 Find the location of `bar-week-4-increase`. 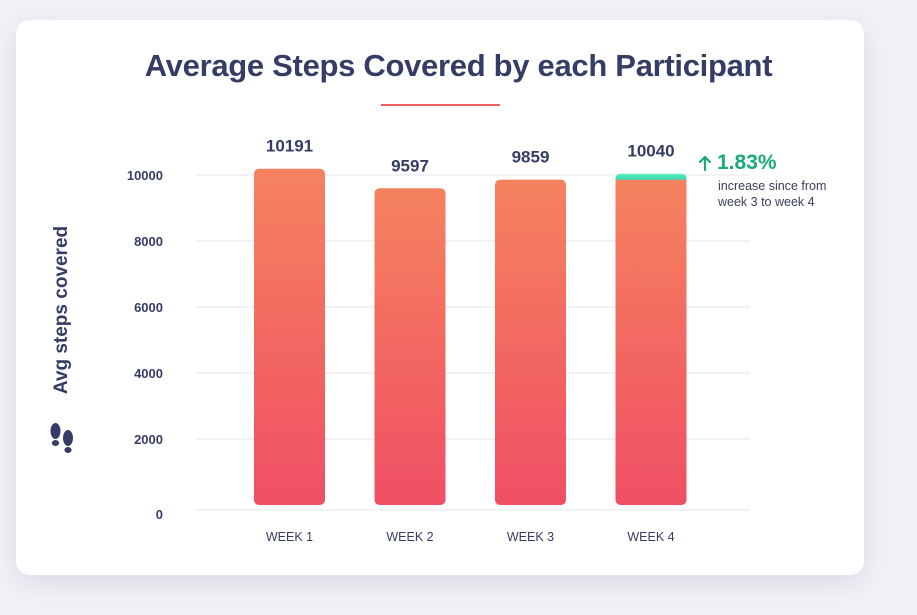

bar-week-4-increase is located at coordinates (651, 176).